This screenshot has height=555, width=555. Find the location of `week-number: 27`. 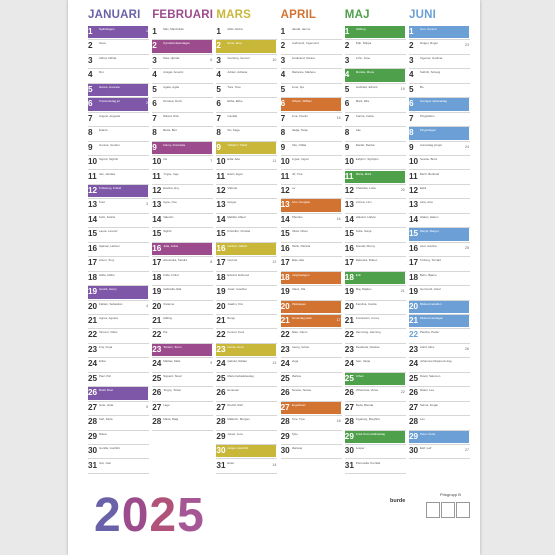

week-number: 27 is located at coordinates (467, 450).